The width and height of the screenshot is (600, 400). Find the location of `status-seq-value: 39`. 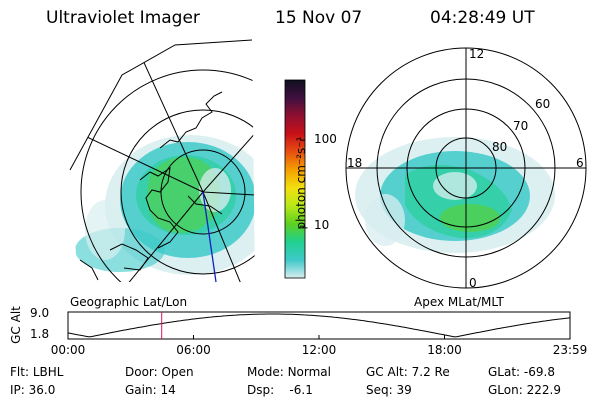

status-seq-value: 39 is located at coordinates (404, 390).